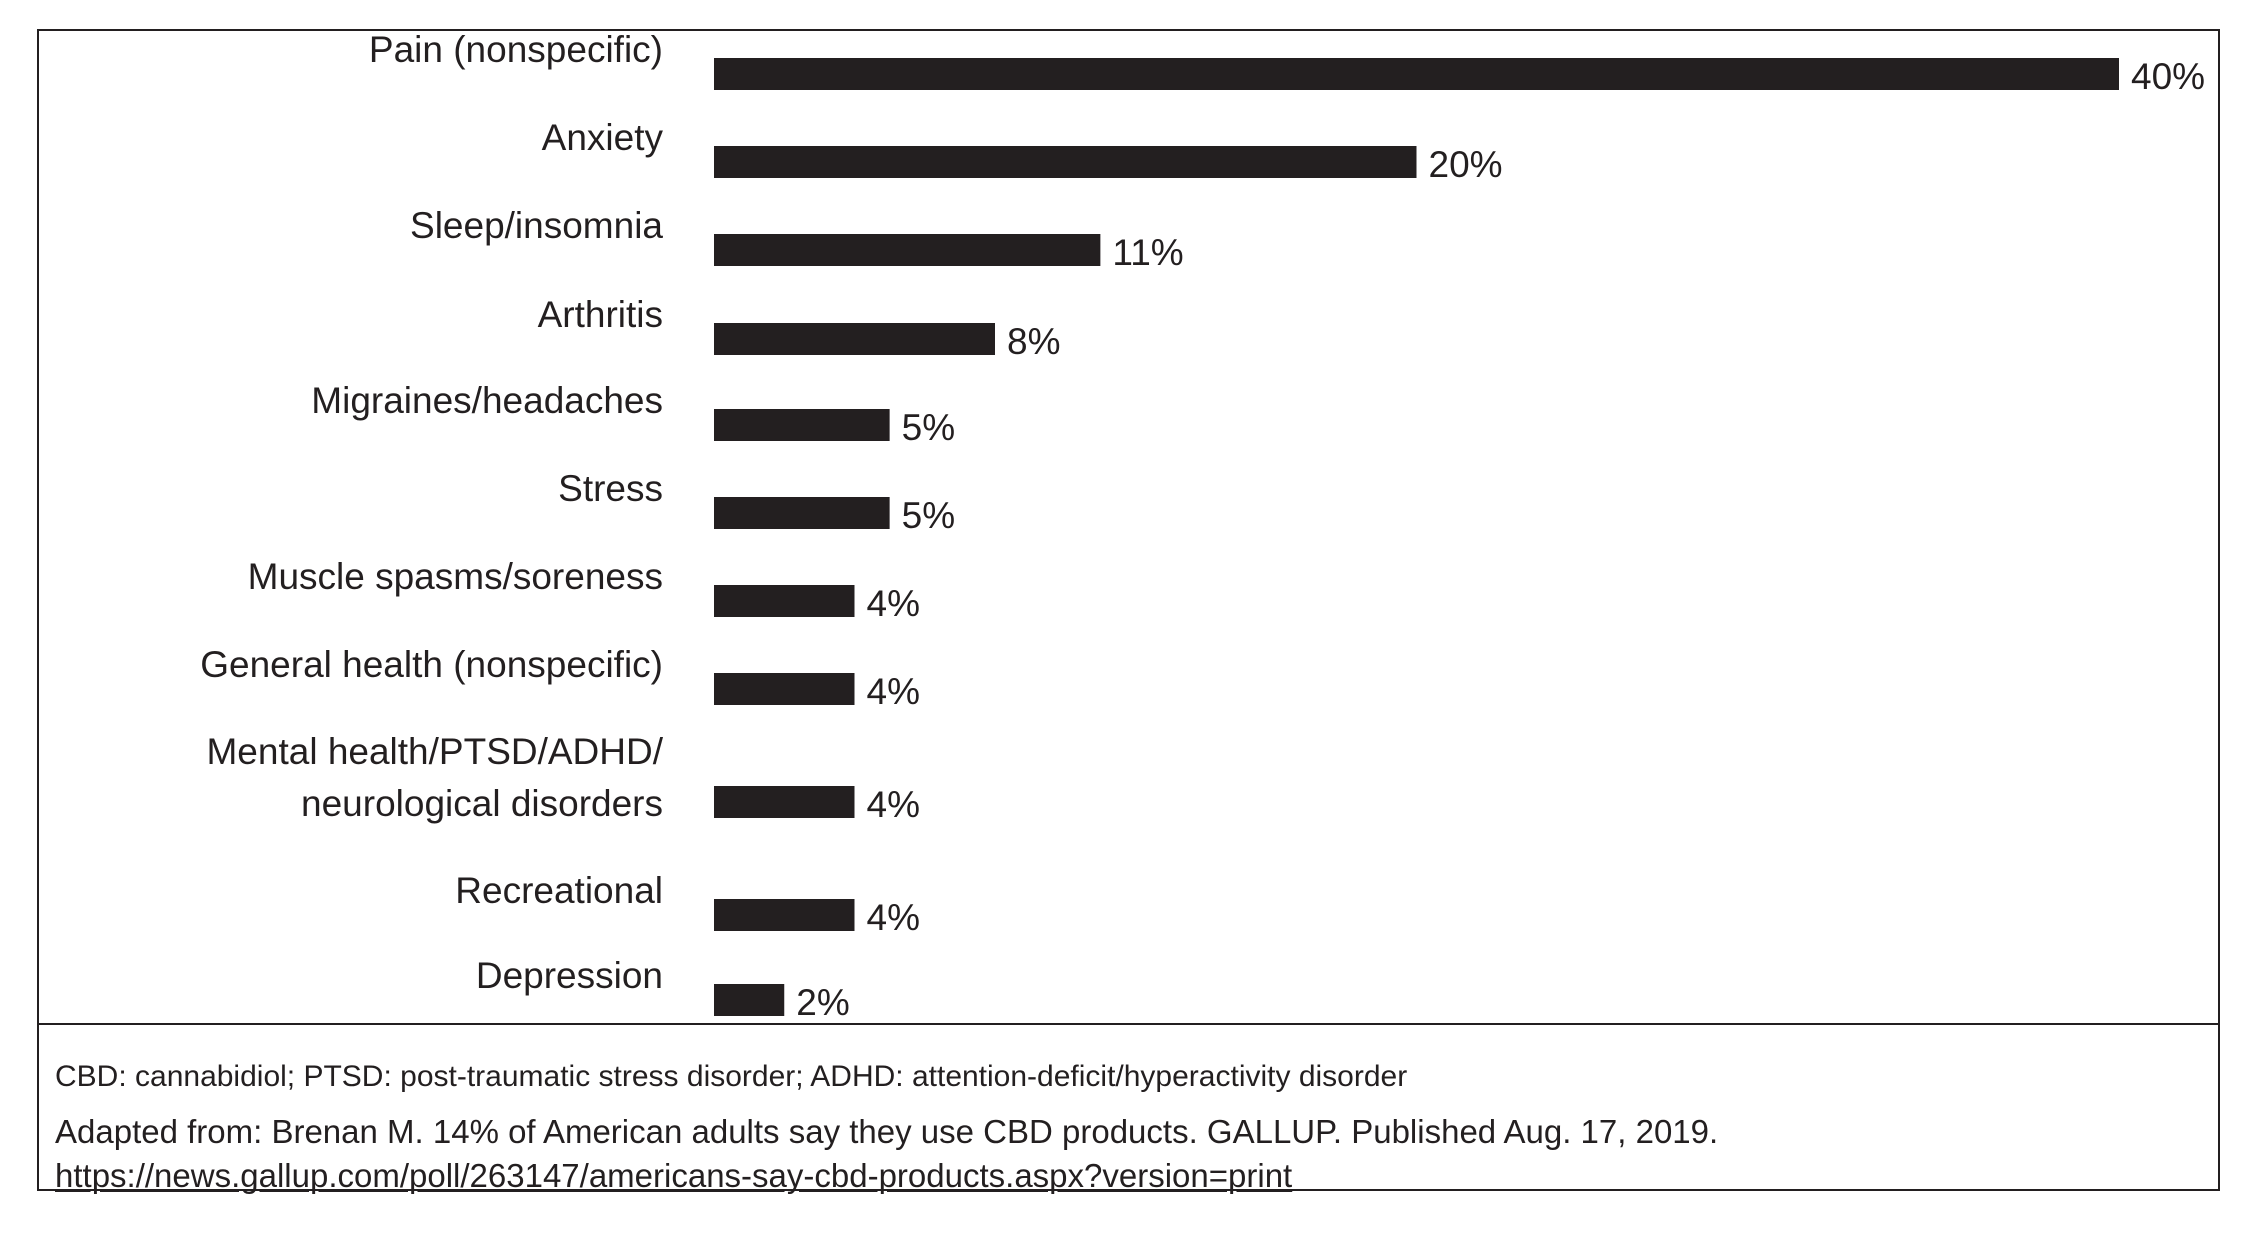  I want to click on category-label: Depression, so click(569, 975).